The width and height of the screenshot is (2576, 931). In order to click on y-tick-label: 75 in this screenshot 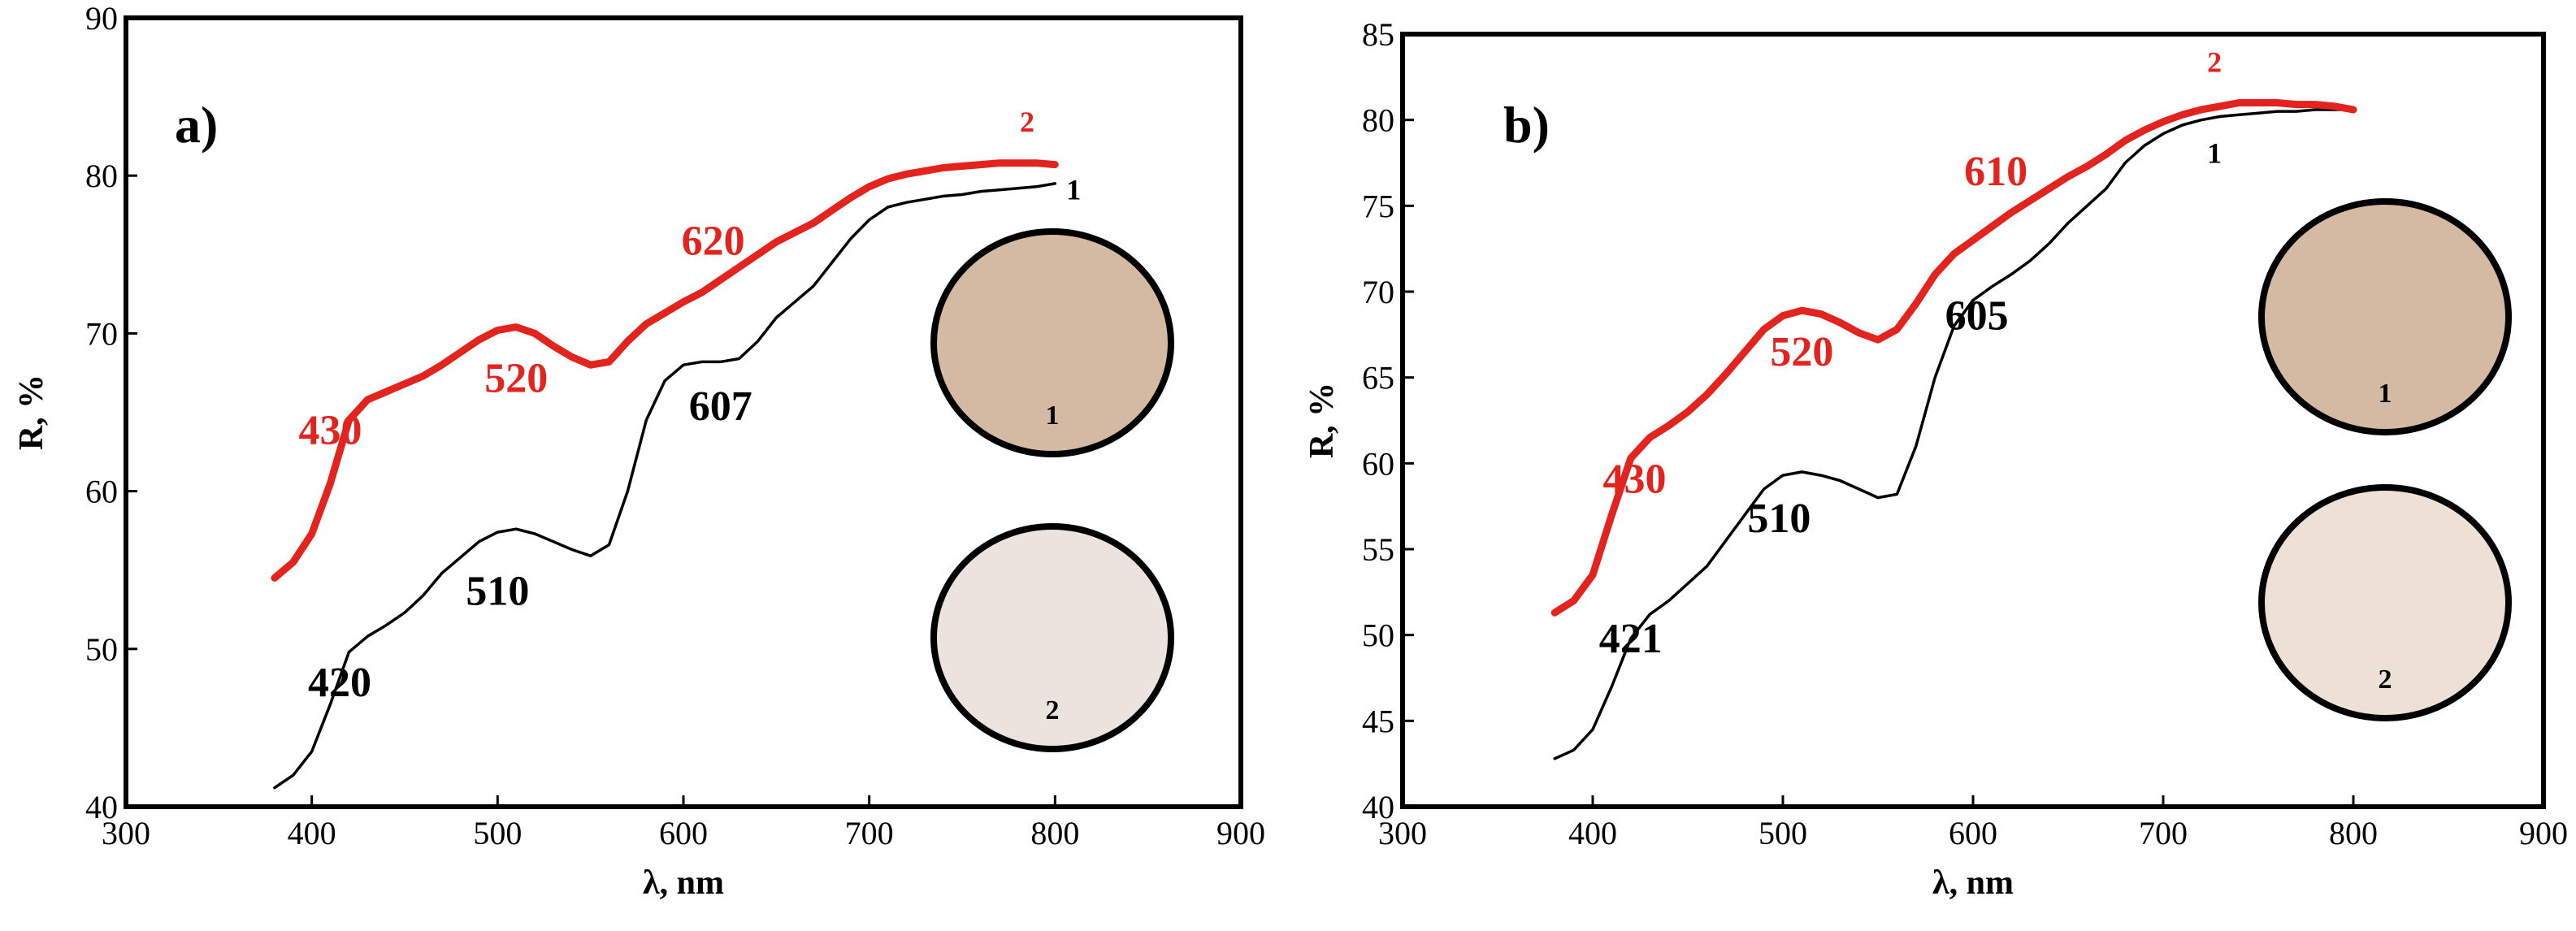, I will do `click(1378, 206)`.